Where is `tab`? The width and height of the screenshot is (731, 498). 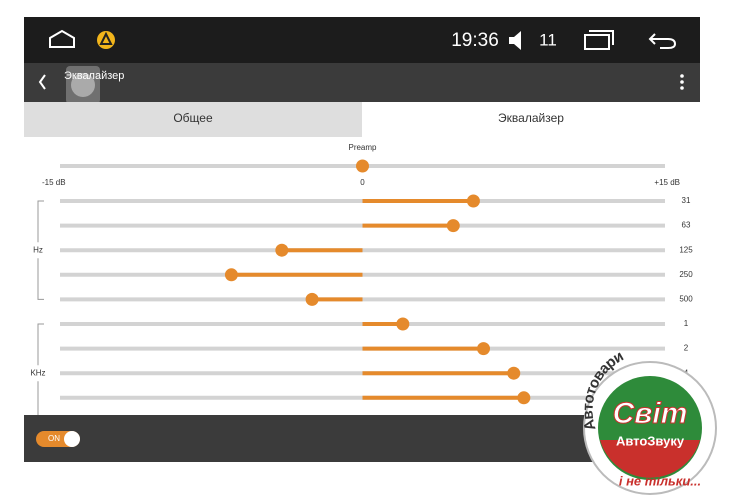
tab is located at coordinates (193, 119).